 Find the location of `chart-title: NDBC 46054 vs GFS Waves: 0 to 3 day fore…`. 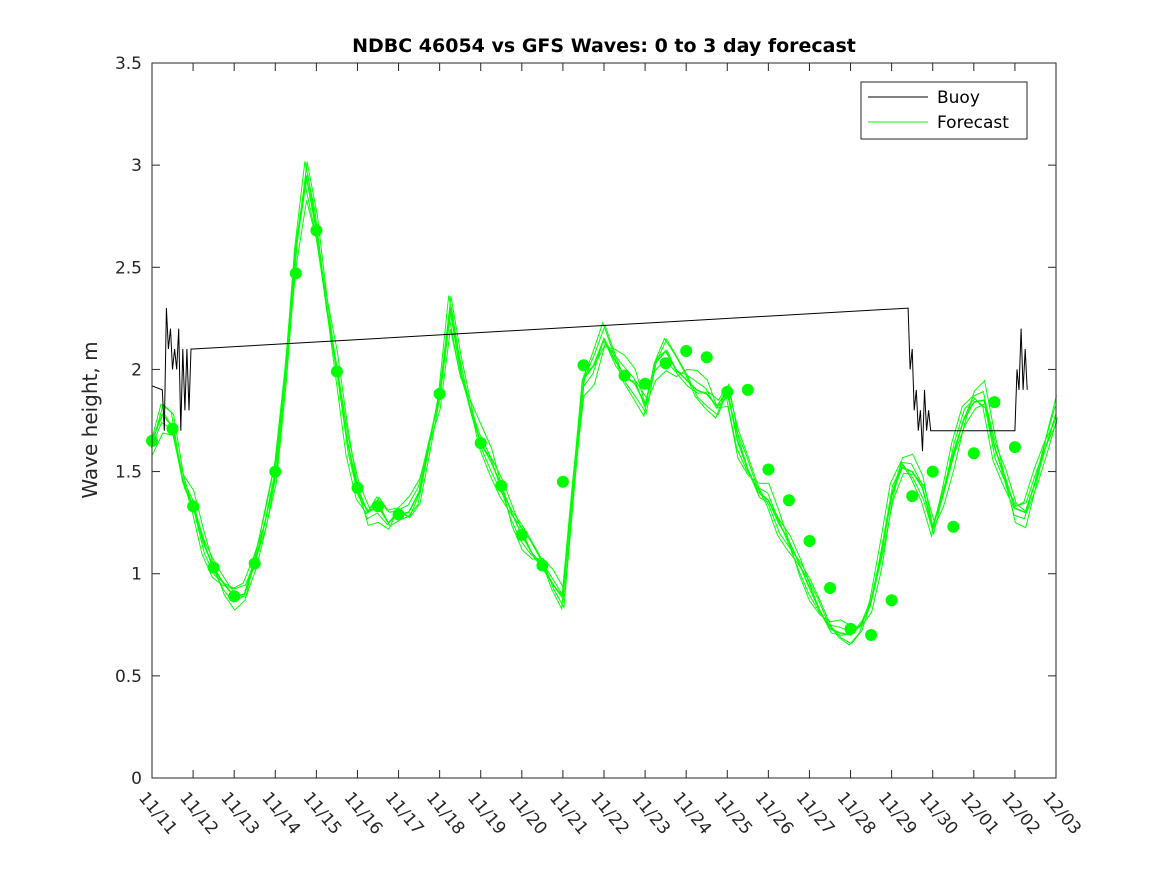

chart-title: NDBC 46054 vs GFS Waves: 0 to 3 day fore… is located at coordinates (604, 46).